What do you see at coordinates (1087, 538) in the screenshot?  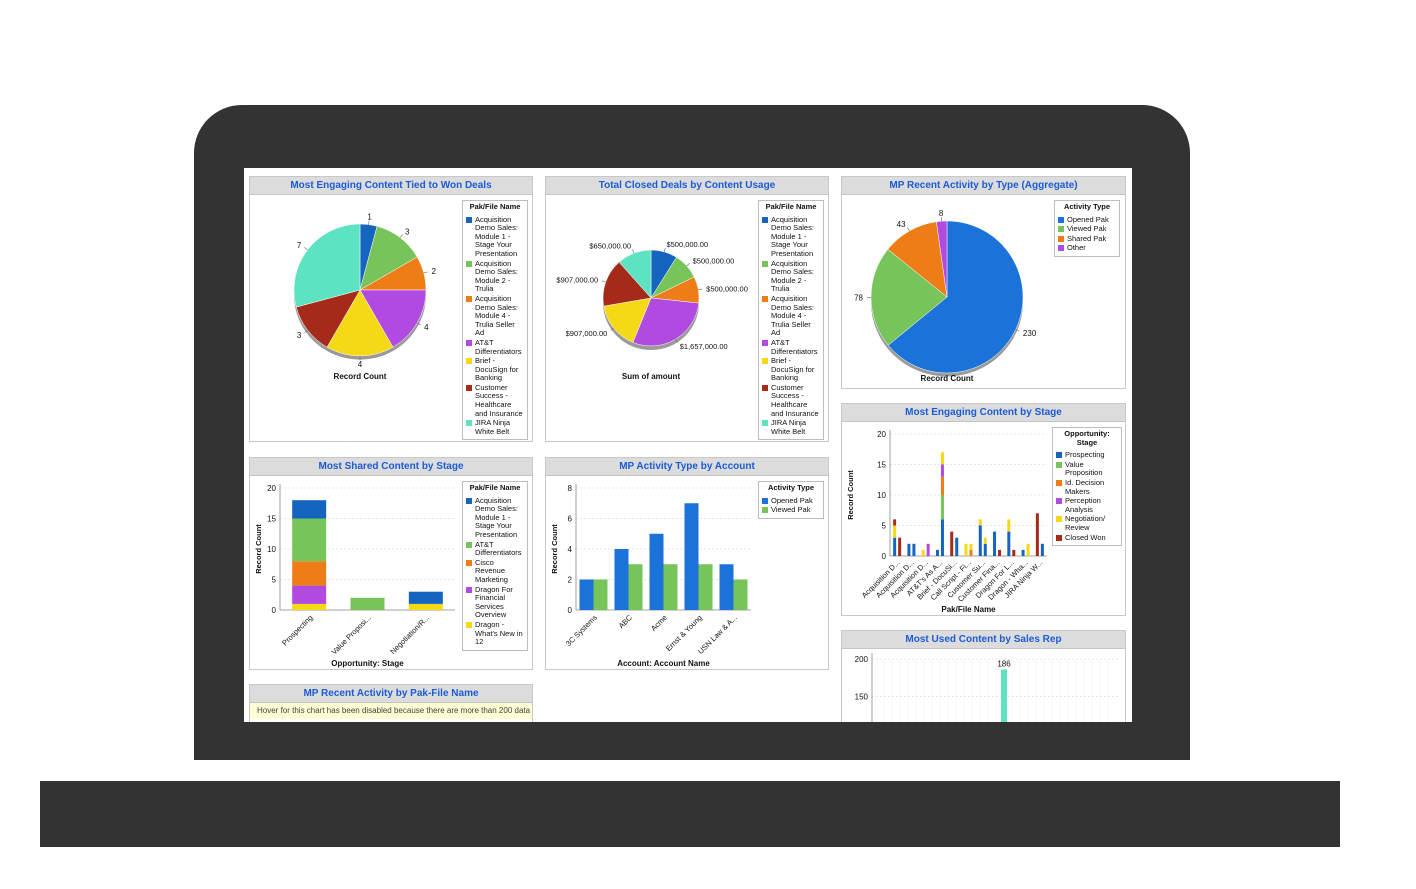 I see `legend-item: Closed Won` at bounding box center [1087, 538].